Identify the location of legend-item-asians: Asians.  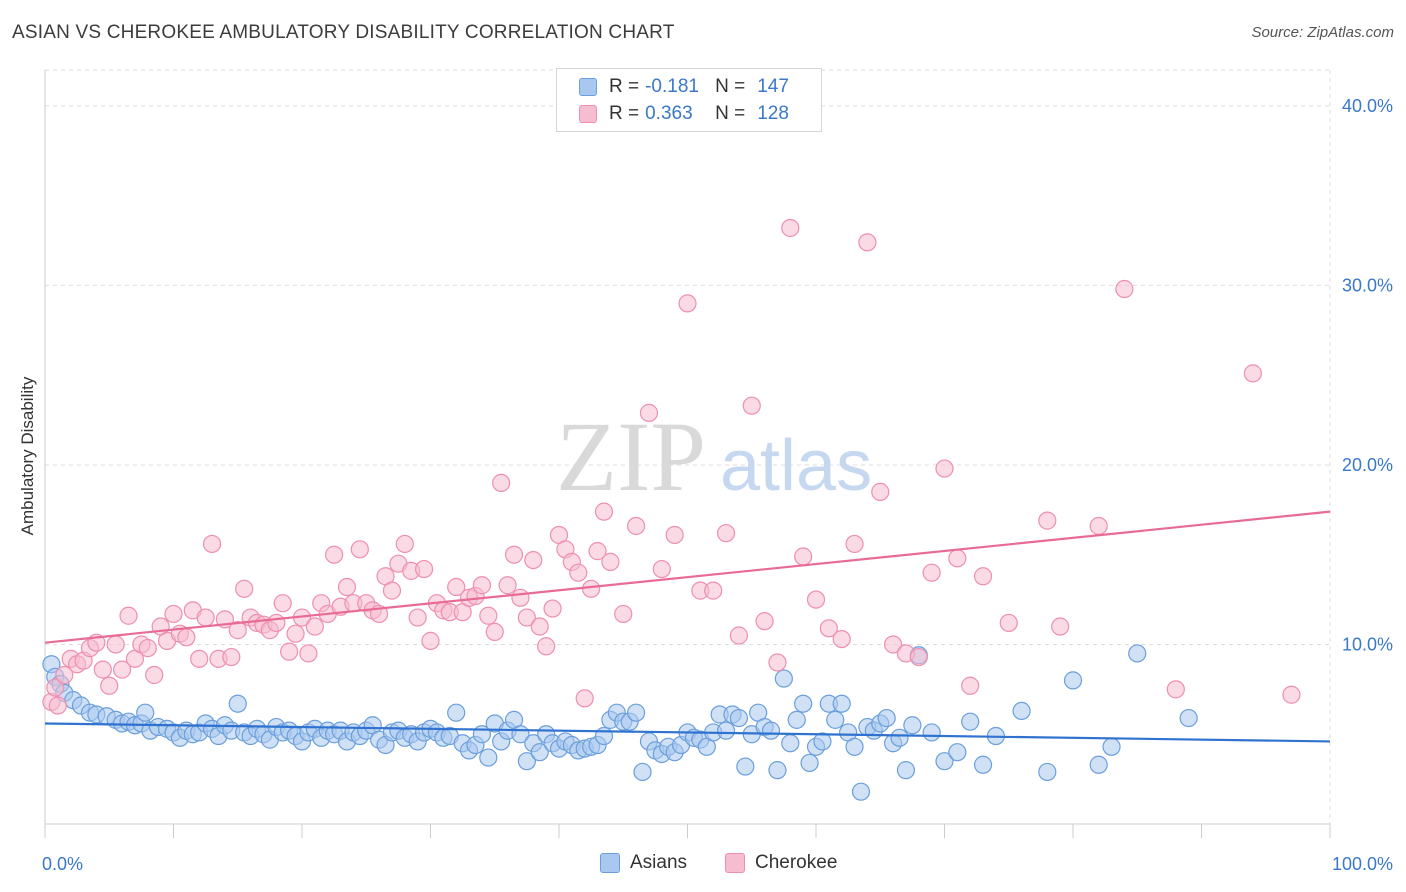
(643, 863).